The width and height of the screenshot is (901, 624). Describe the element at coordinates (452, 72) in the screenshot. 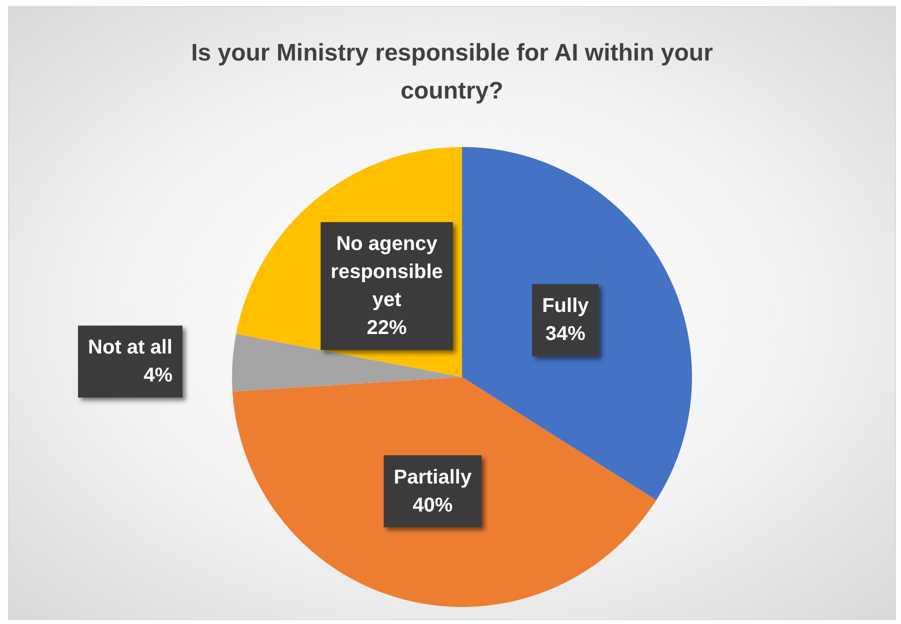

I see `chart-title: Is your Ministry responsible for AI within your country?` at that location.